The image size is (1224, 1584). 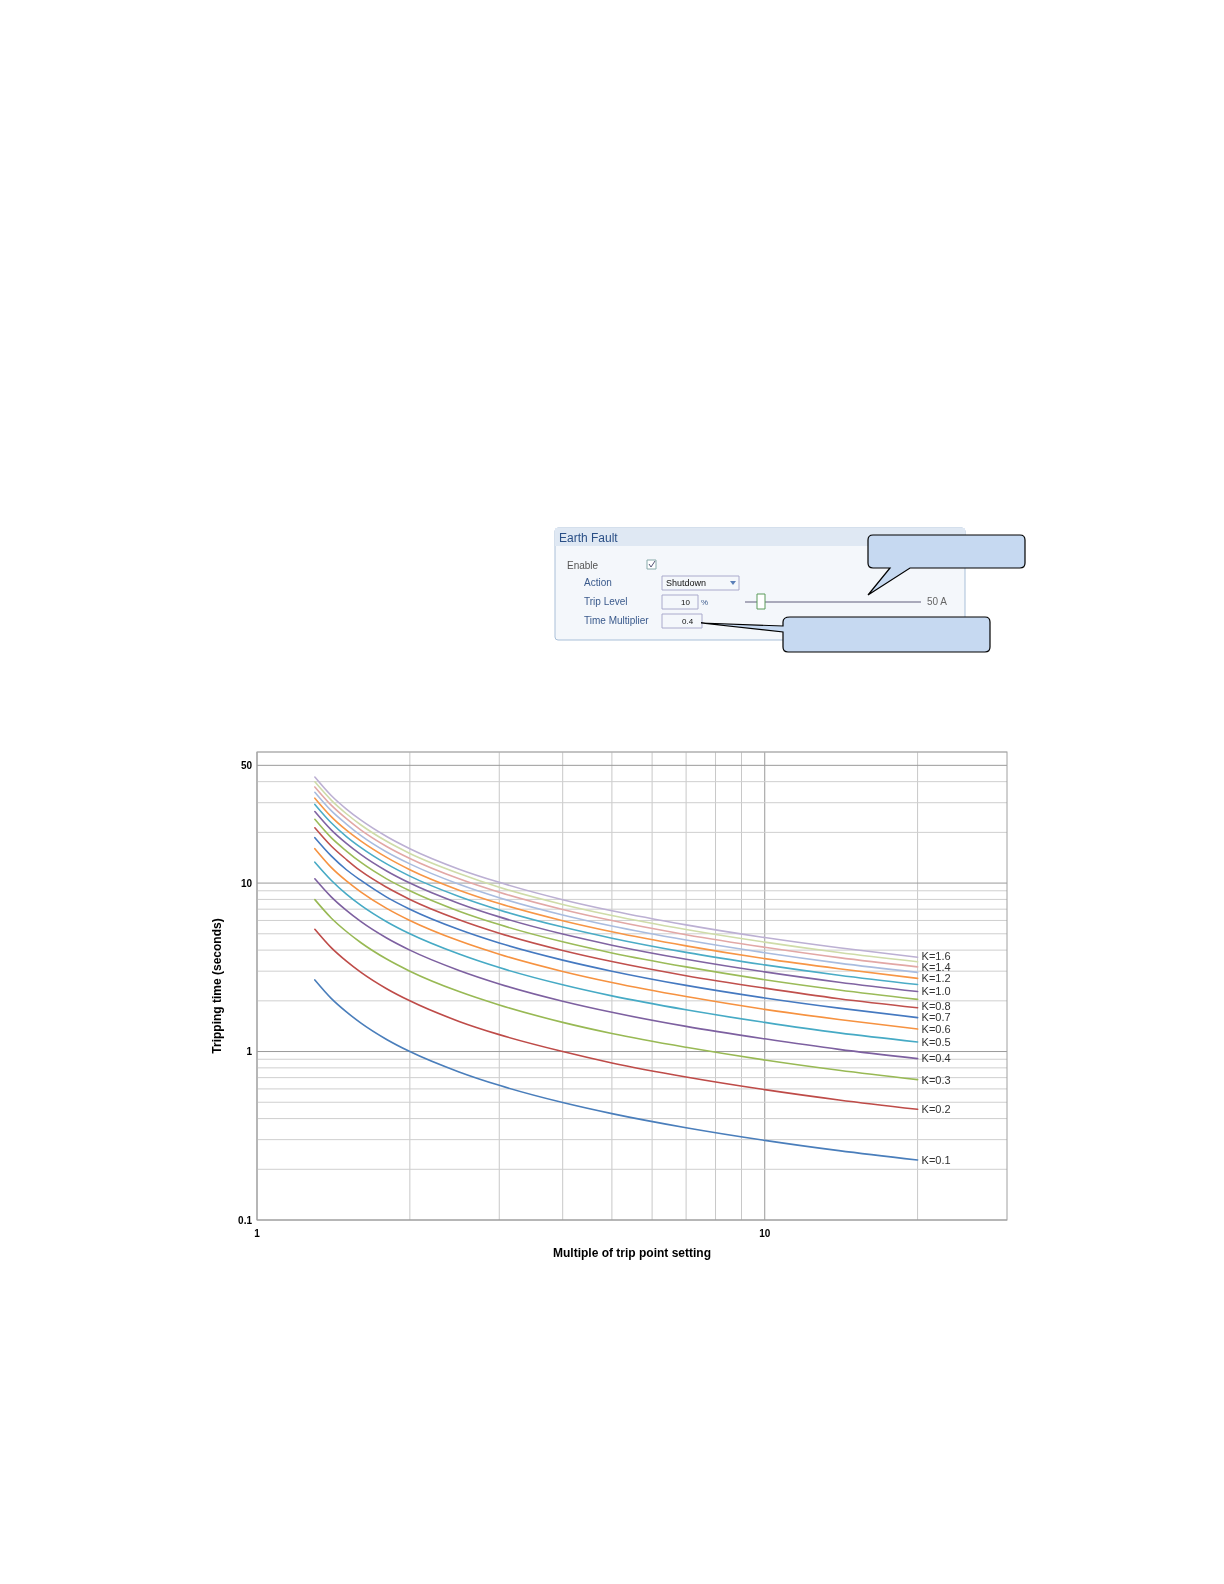 What do you see at coordinates (936, 1017) in the screenshot?
I see `series-label: K=0.7` at bounding box center [936, 1017].